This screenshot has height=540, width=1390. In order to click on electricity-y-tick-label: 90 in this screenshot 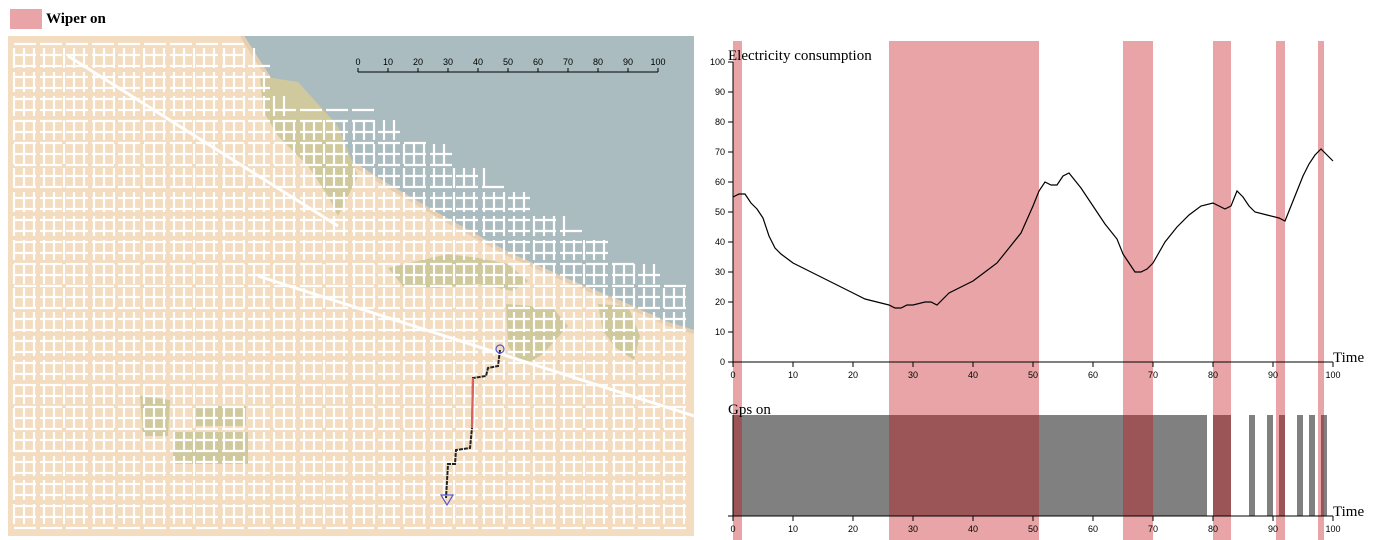, I will do `click(720, 92)`.